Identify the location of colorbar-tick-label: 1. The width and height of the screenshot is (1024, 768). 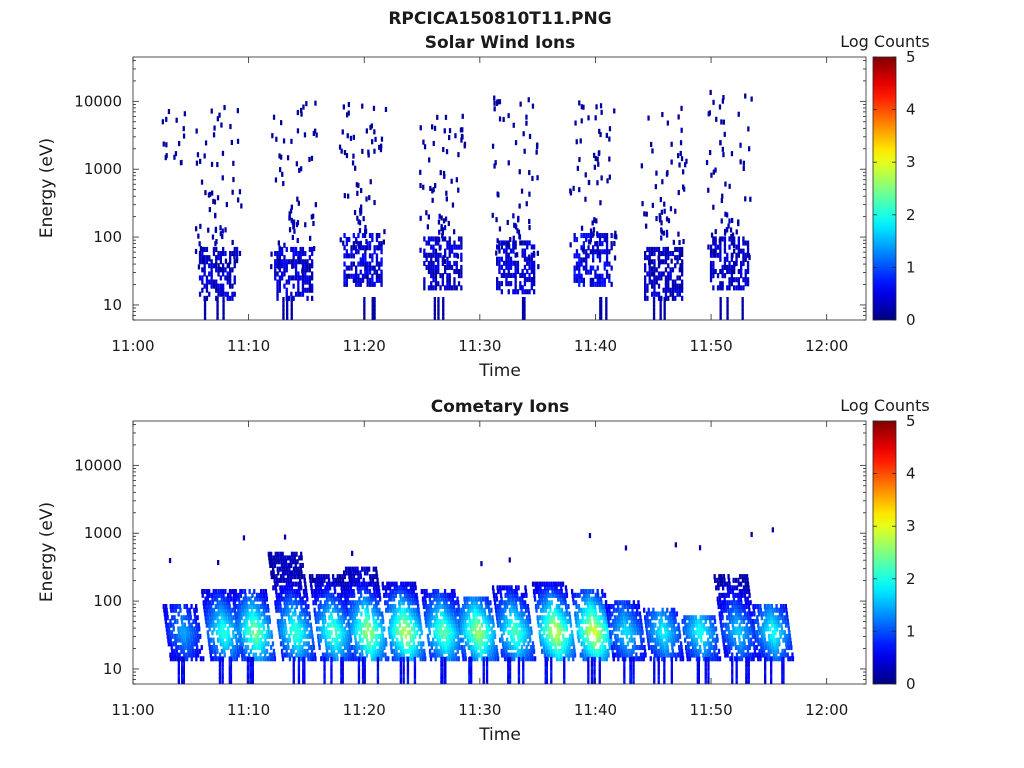
(911, 267).